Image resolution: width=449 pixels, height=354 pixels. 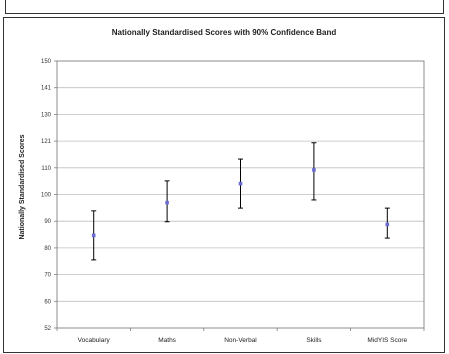 What do you see at coordinates (47, 222) in the screenshot?
I see `y-tick-label: 90` at bounding box center [47, 222].